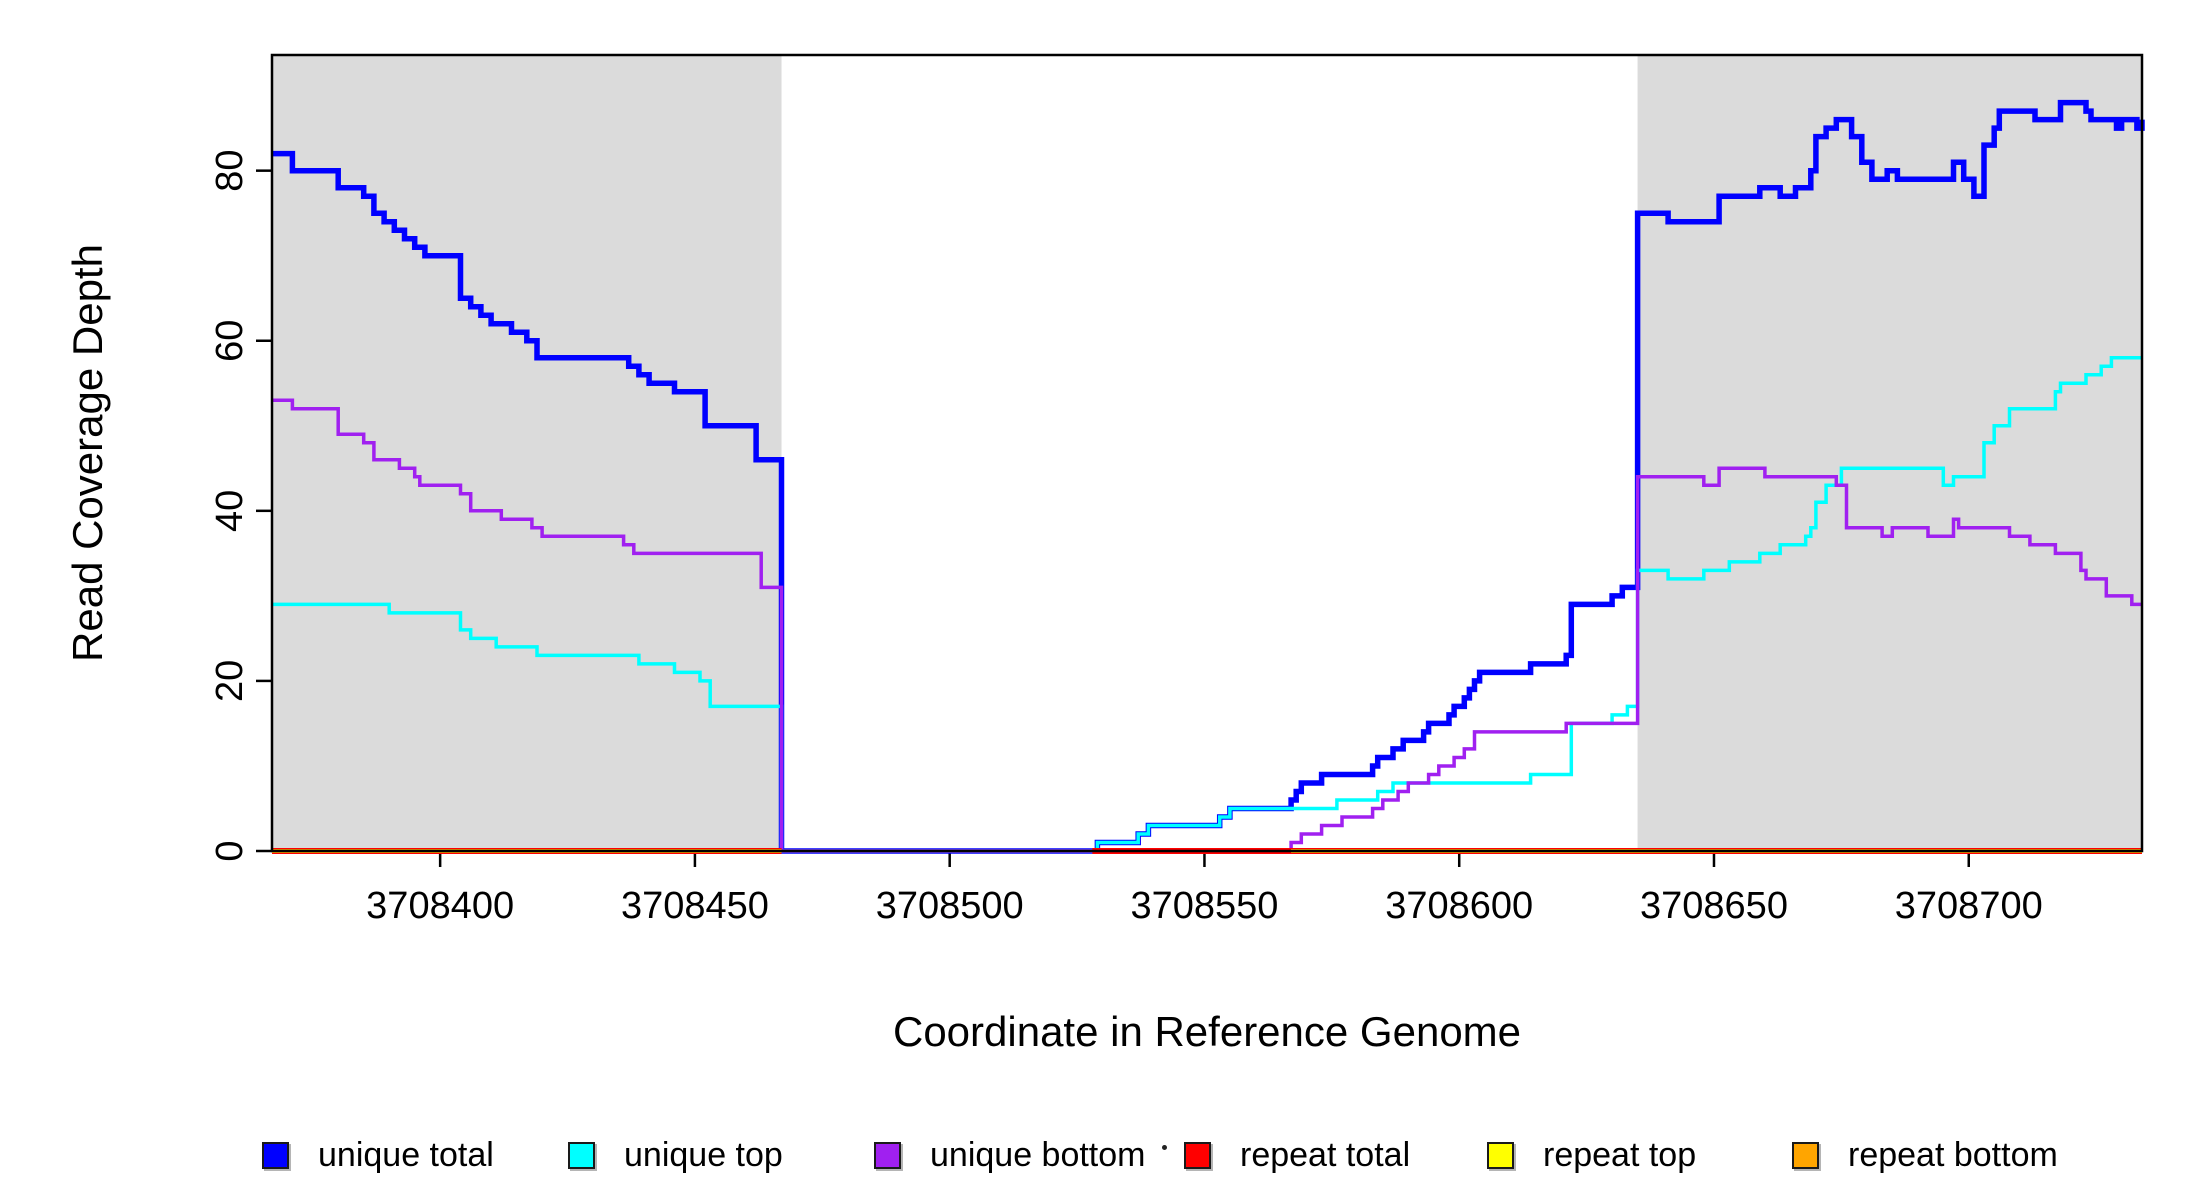  I want to click on unique-top-swatch-icon, so click(581, 1155).